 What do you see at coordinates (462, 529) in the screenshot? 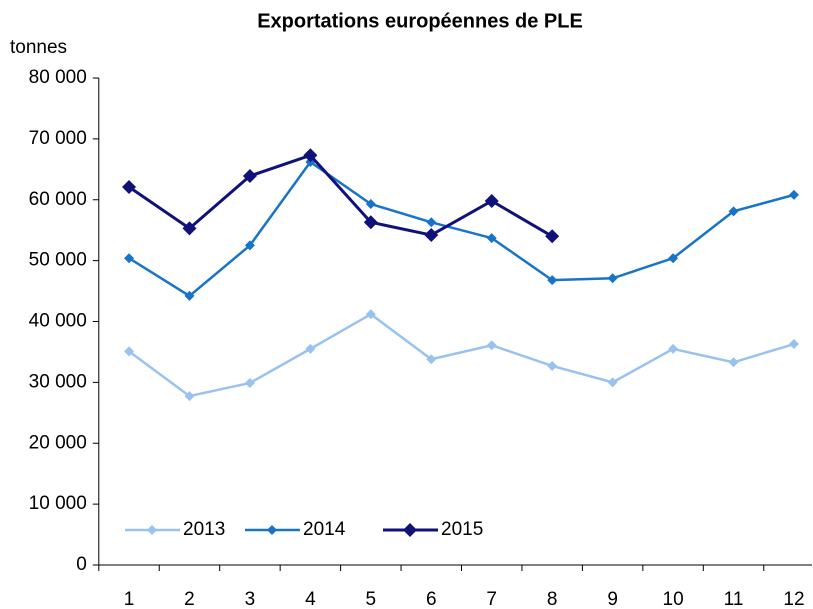
I see `legend-label: 2015` at bounding box center [462, 529].